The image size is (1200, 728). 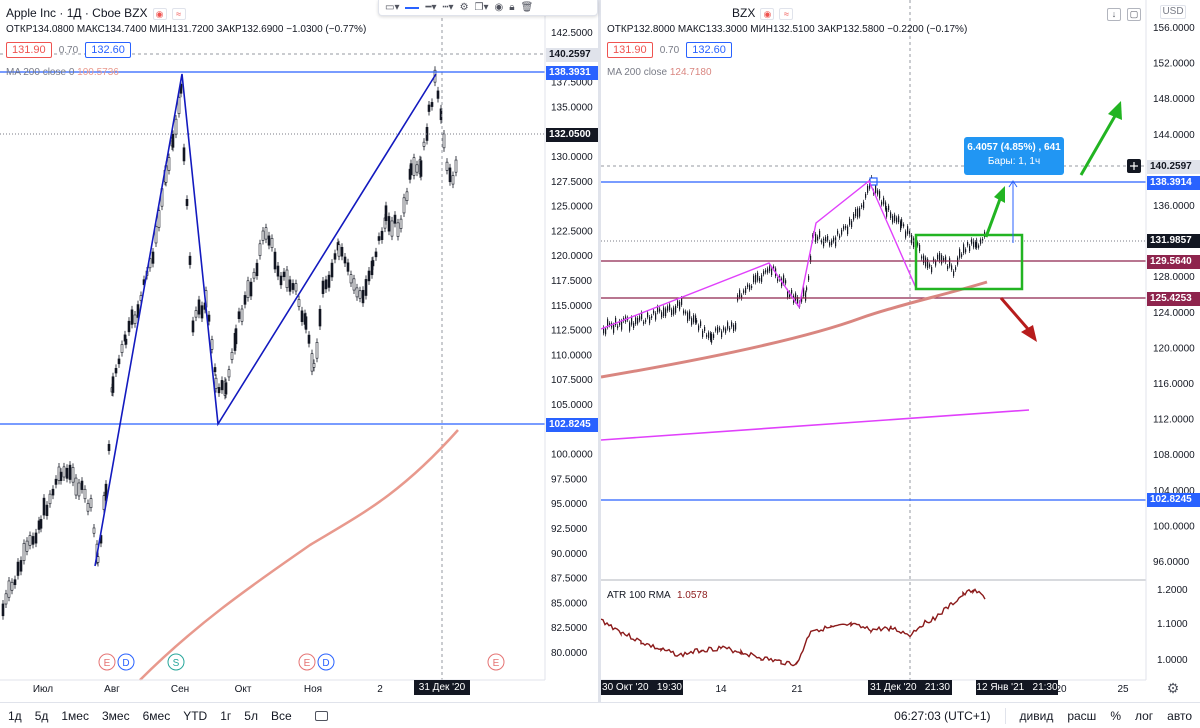 What do you see at coordinates (1174, 313) in the screenshot?
I see `right-price-tick-label: 124.0000` at bounding box center [1174, 313].